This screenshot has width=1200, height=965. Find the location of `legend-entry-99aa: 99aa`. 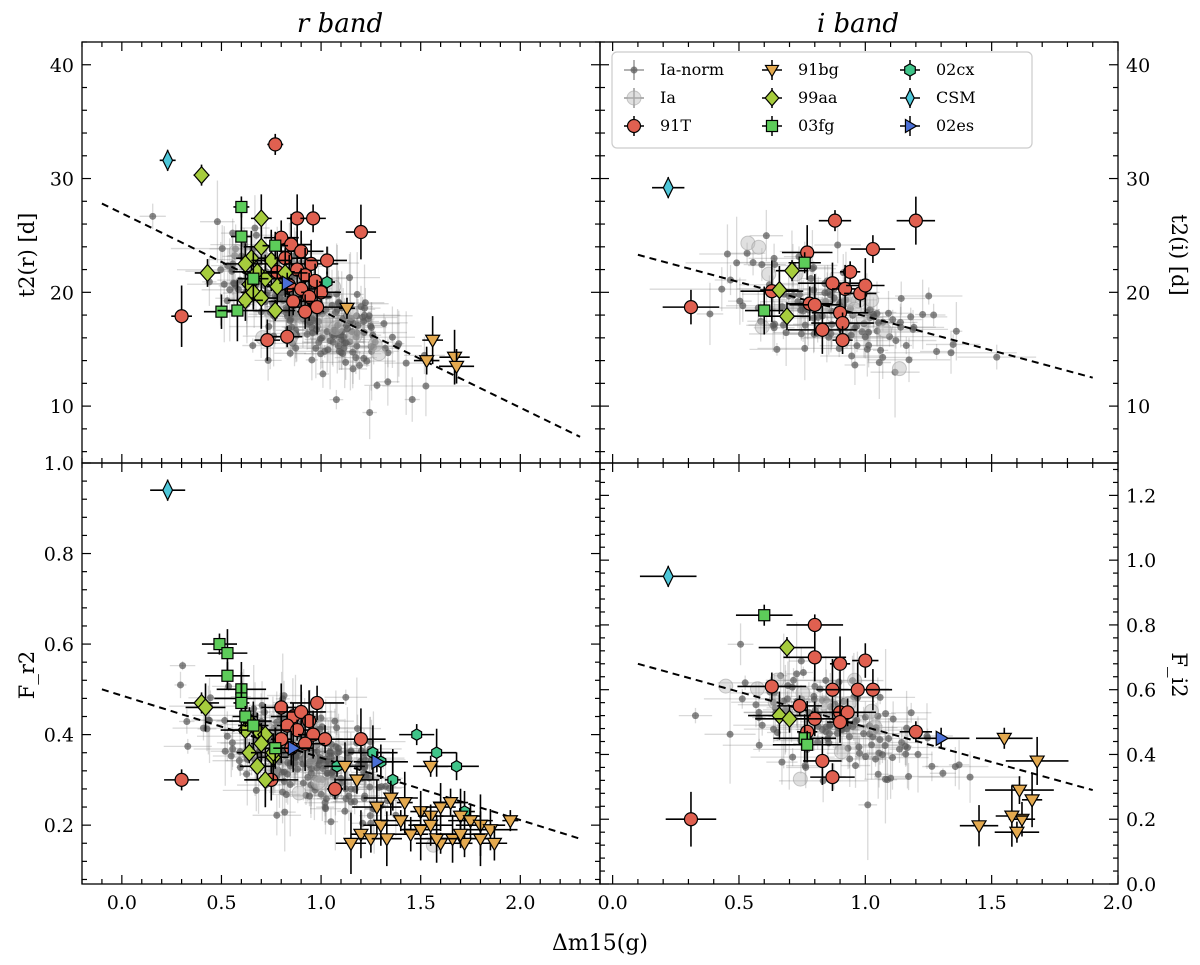

legend-entry-99aa: 99aa is located at coordinates (800, 98).